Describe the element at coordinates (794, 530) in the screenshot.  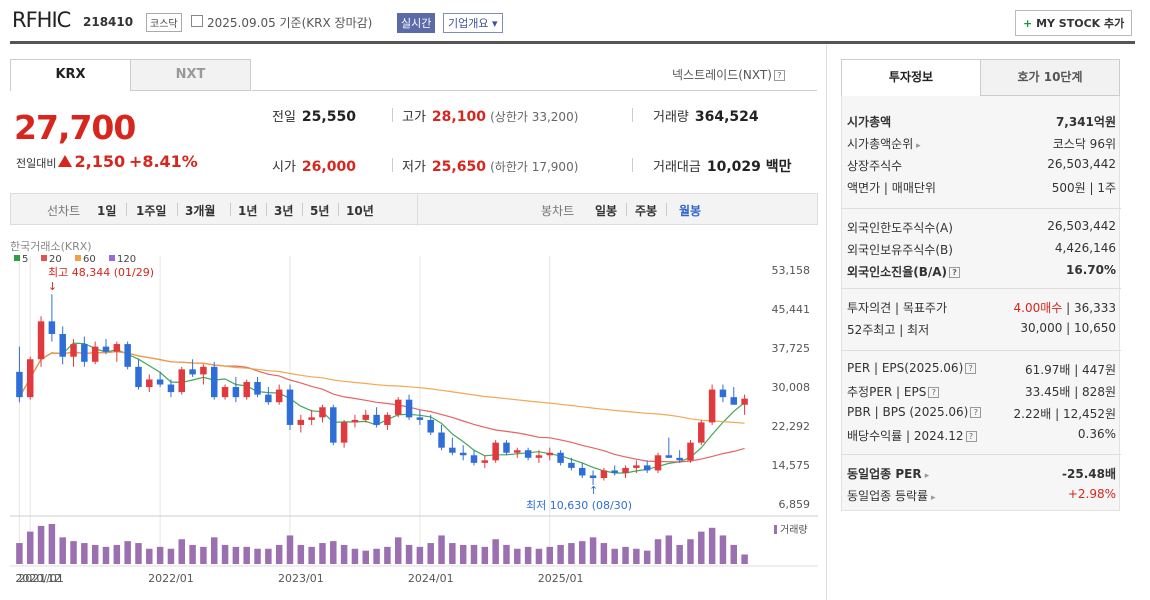
I see `volume-label: 거래량` at that location.